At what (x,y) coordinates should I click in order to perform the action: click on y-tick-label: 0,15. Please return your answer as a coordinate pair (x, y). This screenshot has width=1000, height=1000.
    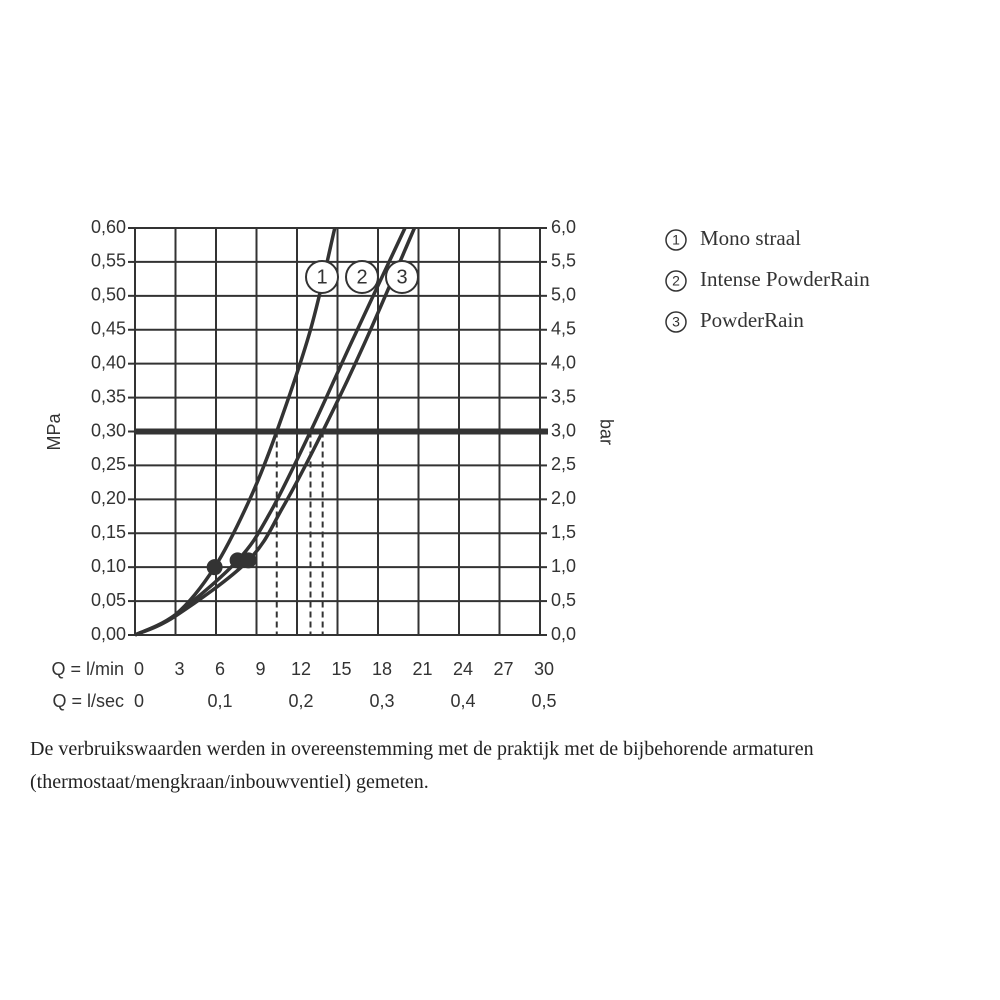
    Looking at the image, I should click on (108, 532).